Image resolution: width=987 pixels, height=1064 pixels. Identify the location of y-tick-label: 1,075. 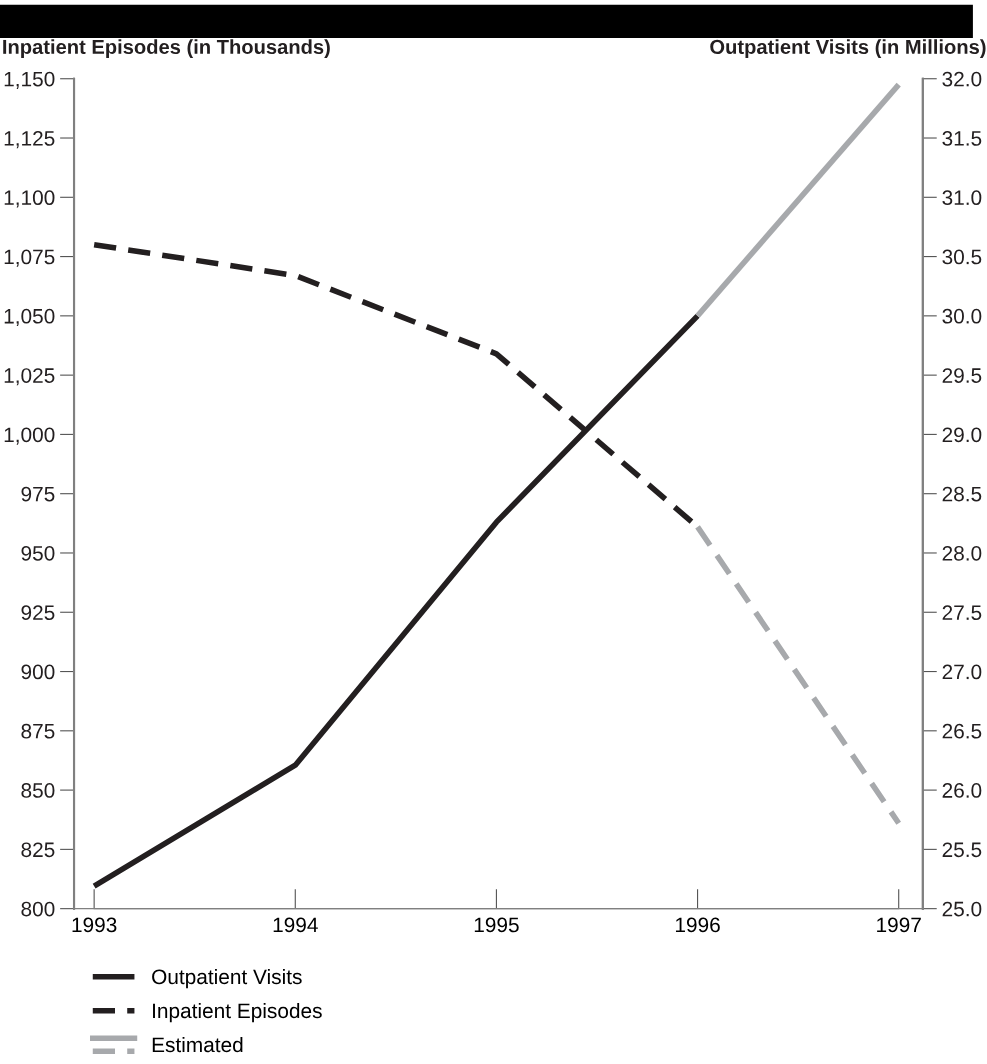
(29, 258).